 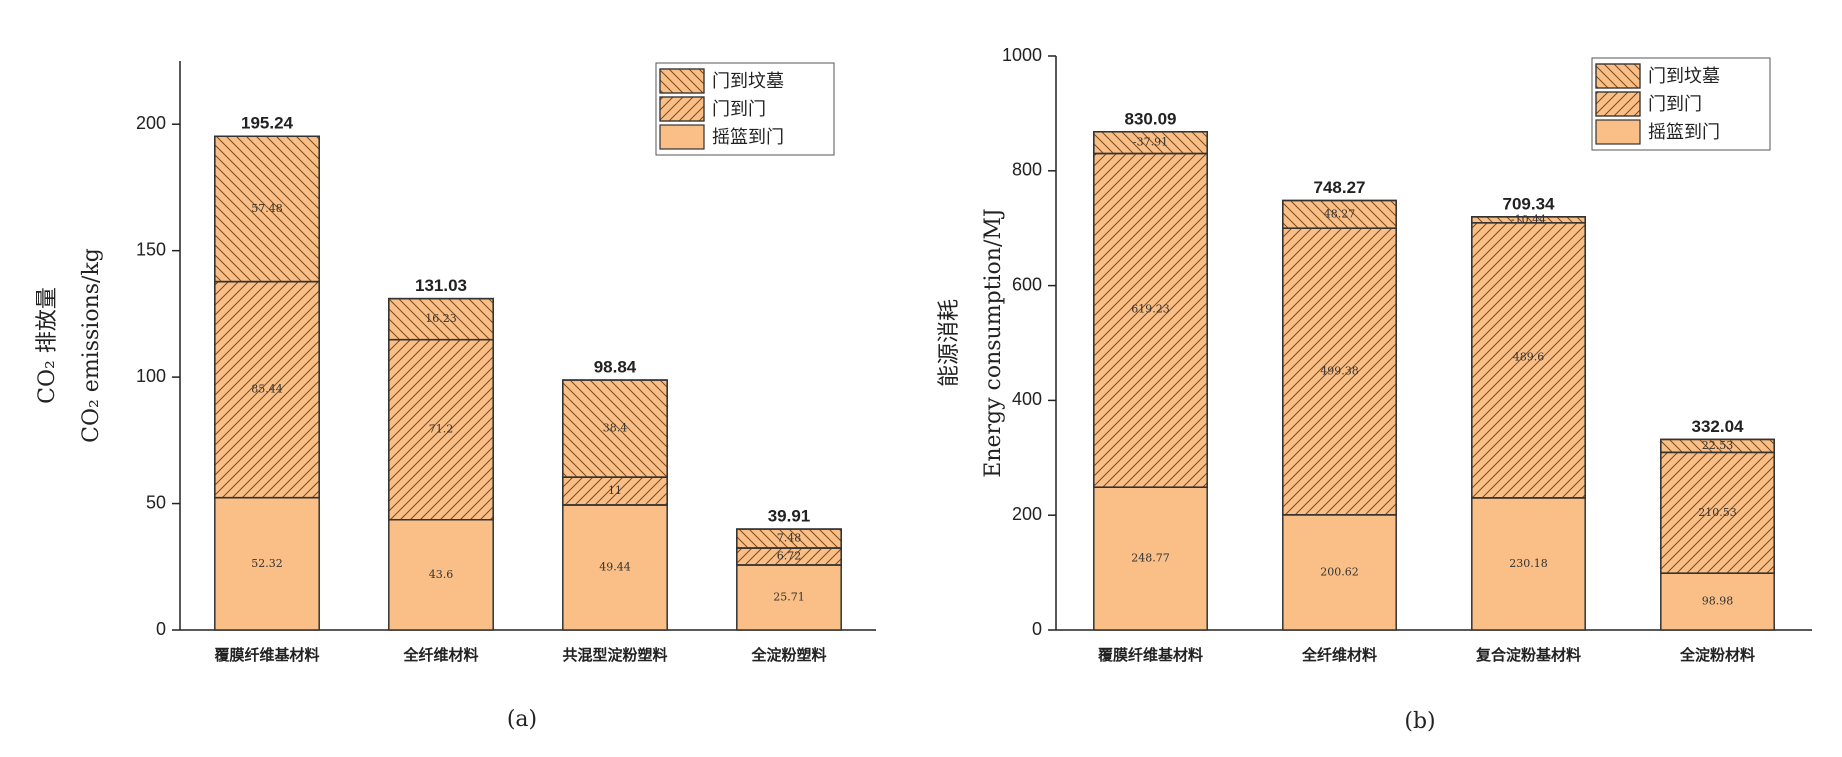 What do you see at coordinates (614, 655) in the screenshot?
I see `x-tick-label: 共混型淀粉塑料` at bounding box center [614, 655].